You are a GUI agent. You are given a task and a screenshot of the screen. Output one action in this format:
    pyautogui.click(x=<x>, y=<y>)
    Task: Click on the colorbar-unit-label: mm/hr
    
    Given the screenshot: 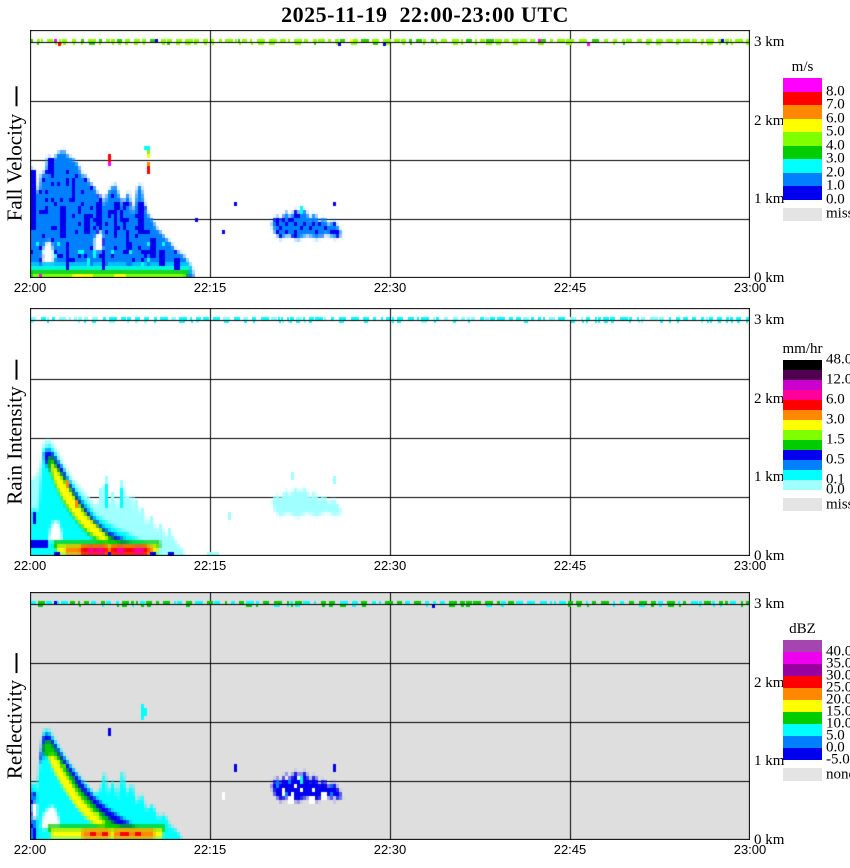 What is the action you would take?
    pyautogui.click(x=802, y=349)
    